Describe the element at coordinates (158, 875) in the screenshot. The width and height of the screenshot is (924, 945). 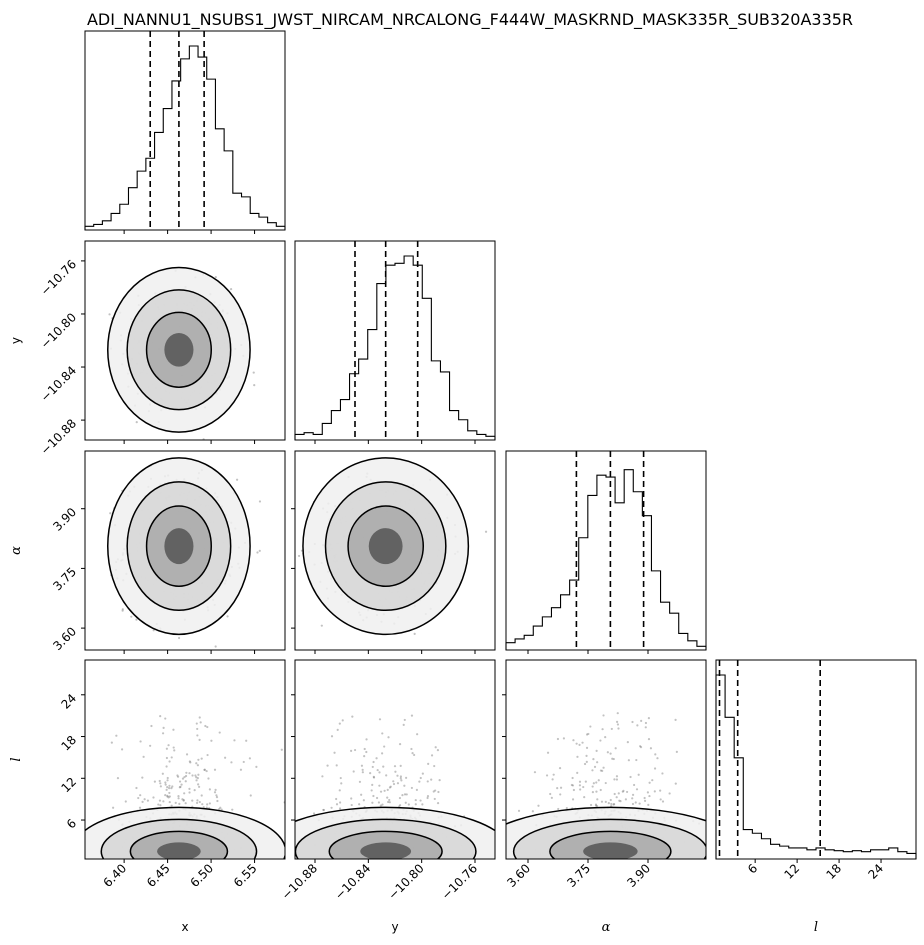
I see `x-tick-label: 6.45` at that location.